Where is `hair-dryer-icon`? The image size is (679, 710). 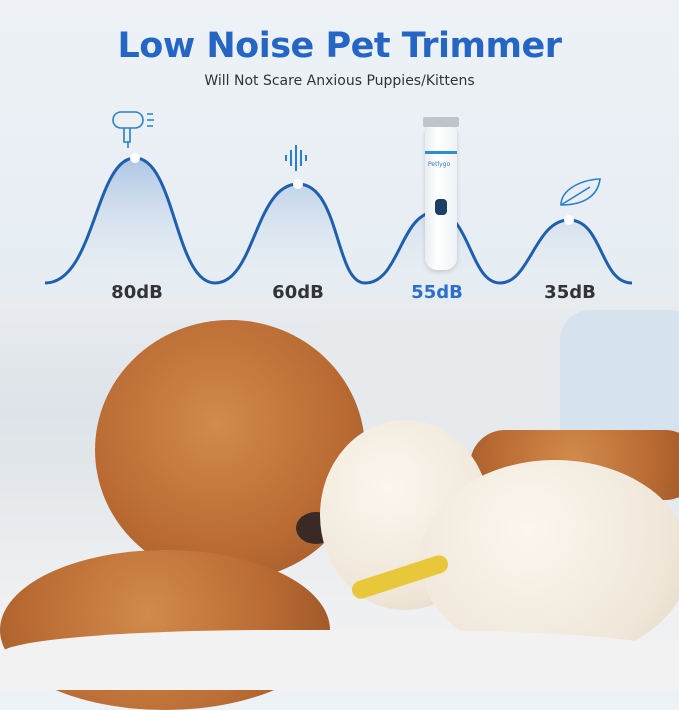
hair-dryer-icon is located at coordinates (133, 129).